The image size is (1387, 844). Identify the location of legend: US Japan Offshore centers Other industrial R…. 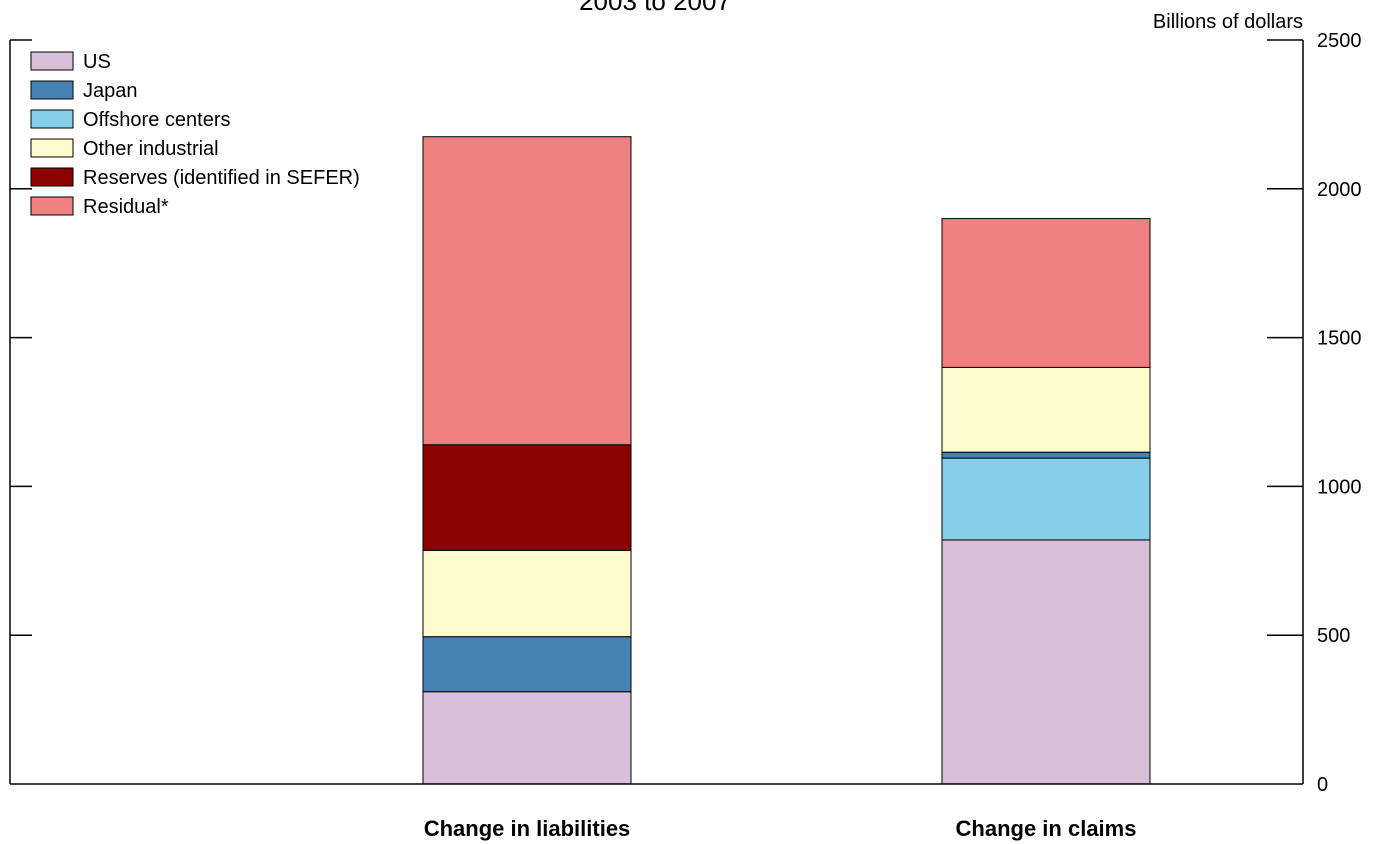
(195, 134).